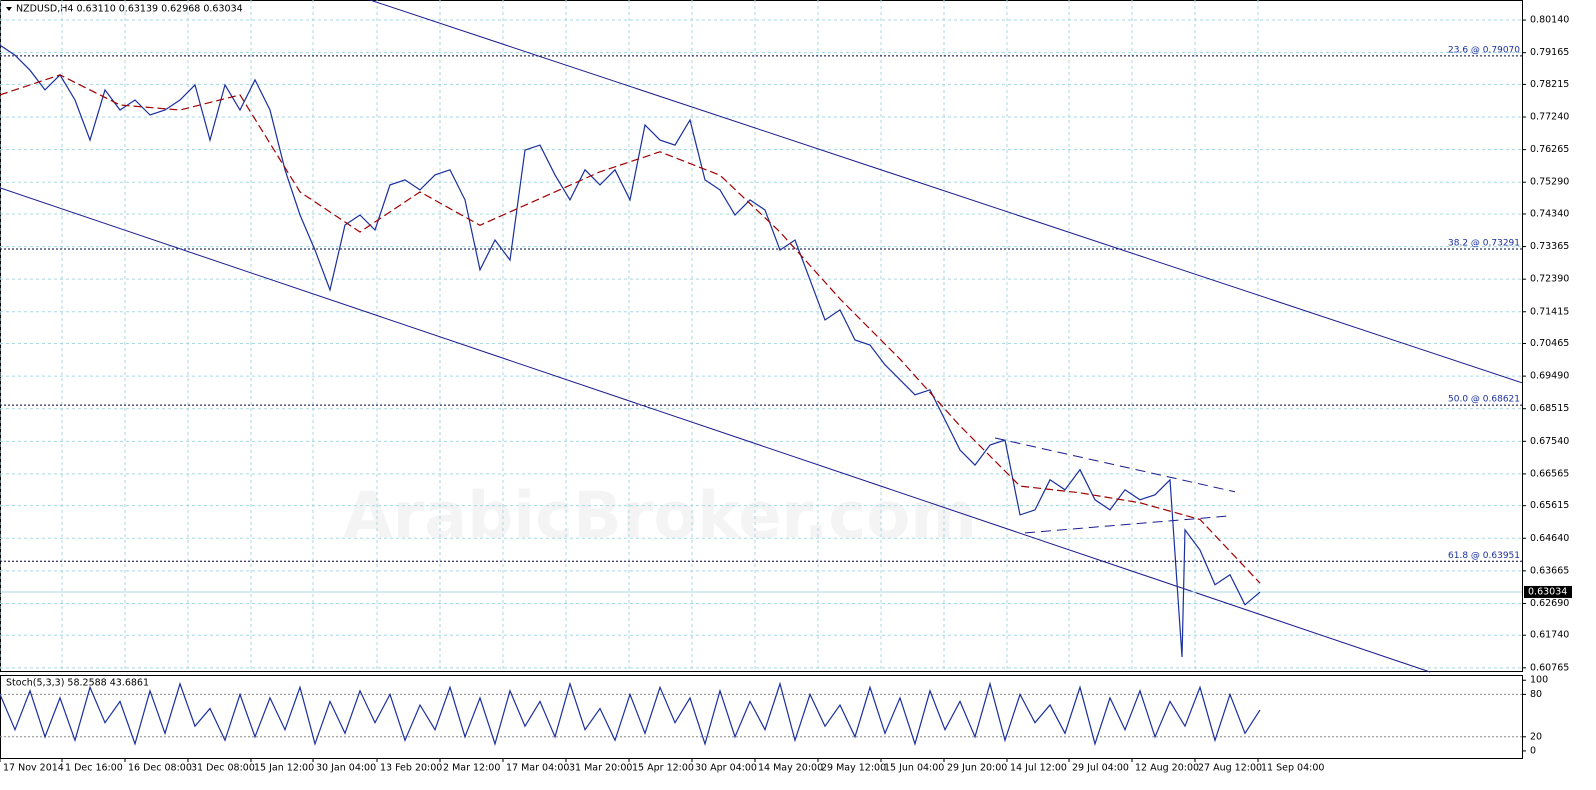  I want to click on x-tick-label: 29 May 12:00, so click(853, 768).